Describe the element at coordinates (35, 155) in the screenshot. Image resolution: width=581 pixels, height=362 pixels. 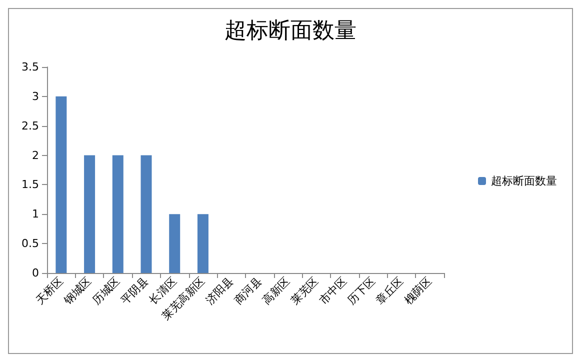
I see `y-tick-label: 2` at that location.